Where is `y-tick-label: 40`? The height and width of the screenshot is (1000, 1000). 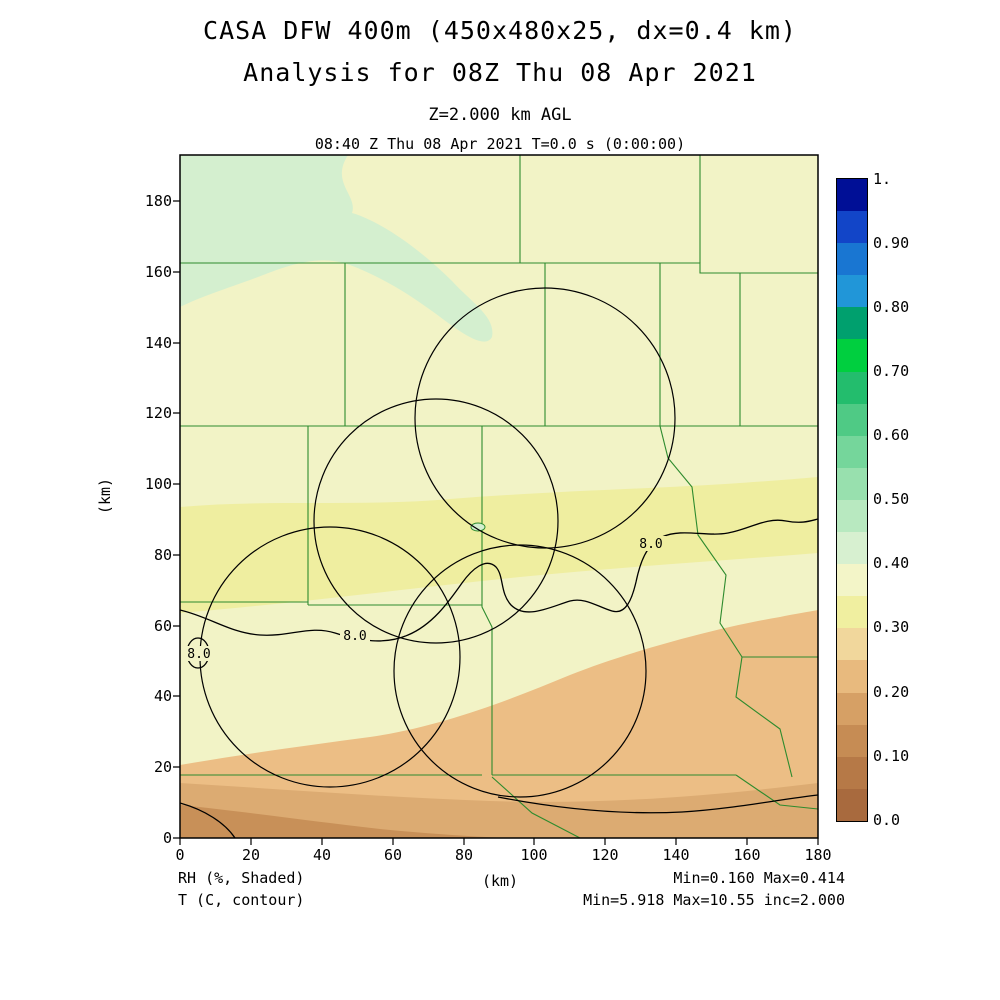
y-tick-label: 40 is located at coordinates (162, 696).